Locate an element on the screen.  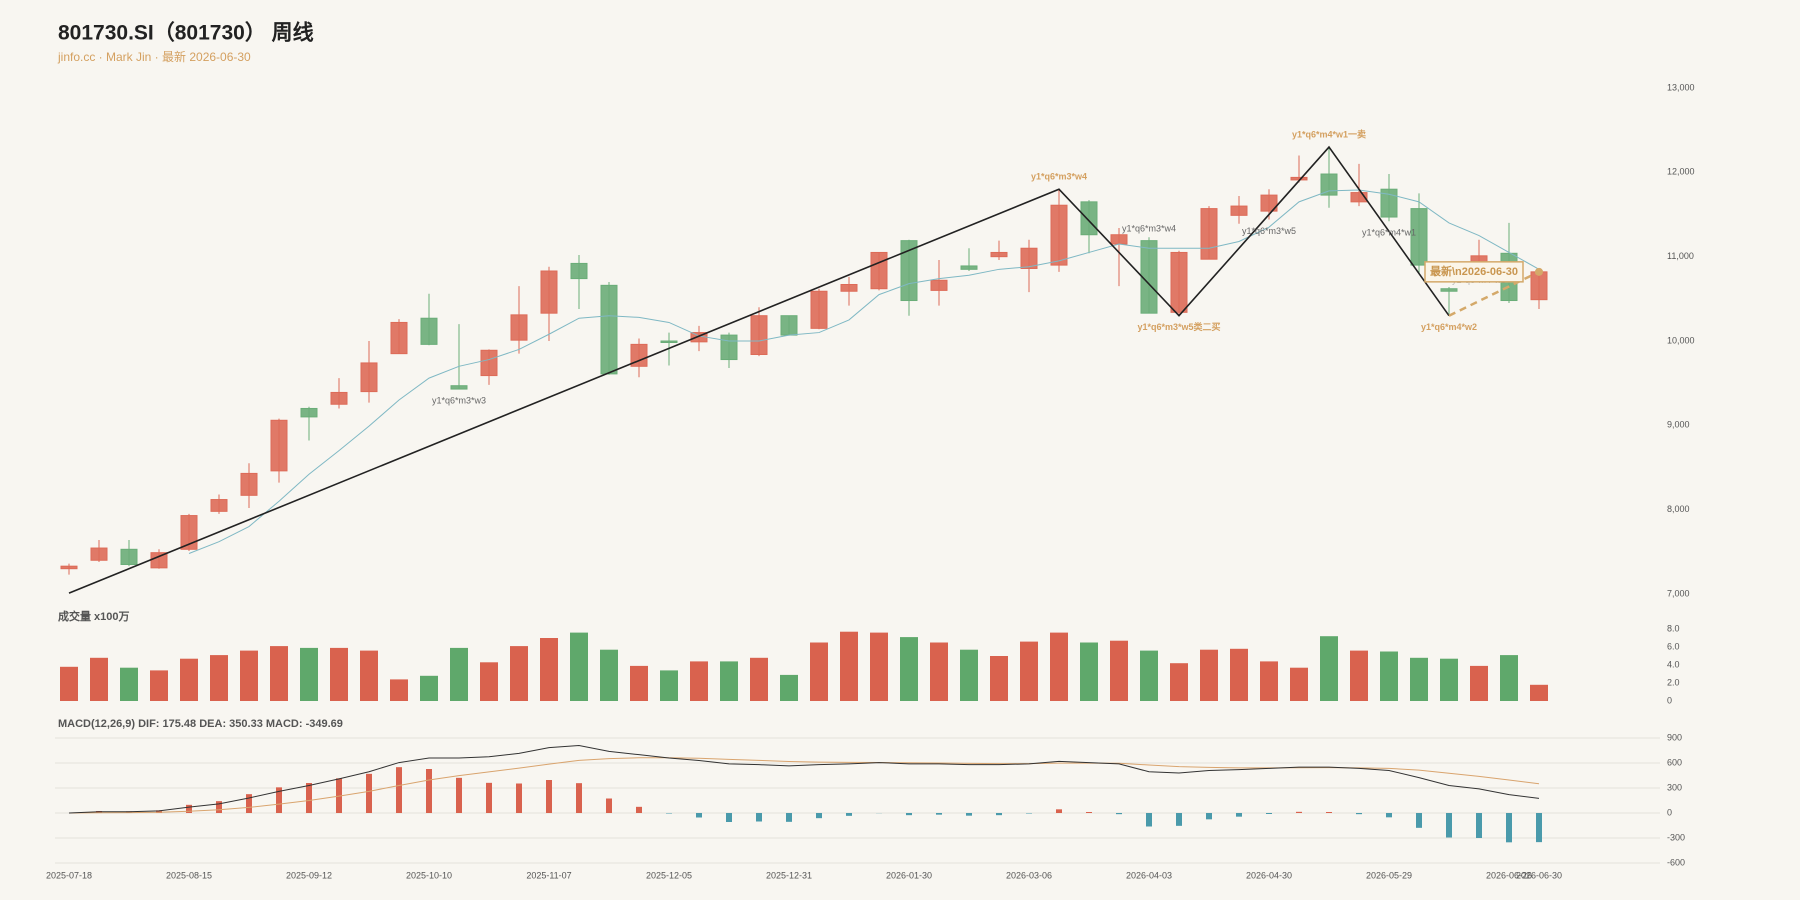
pivot-label: y1*q6*m3*w4 is located at coordinates (1059, 177).